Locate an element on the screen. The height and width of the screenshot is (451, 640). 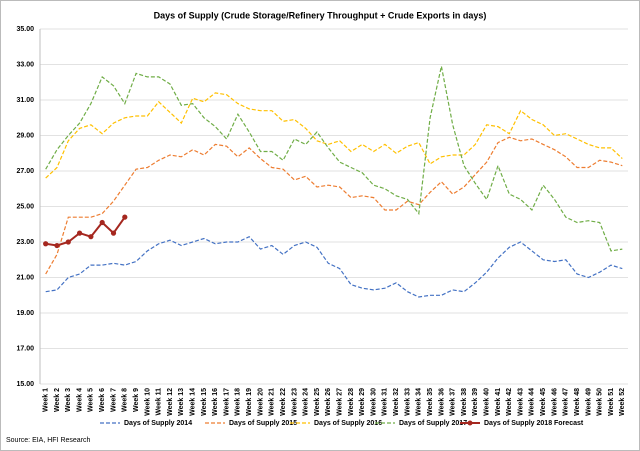
x-tick-label: Week 45 is located at coordinates (543, 402).